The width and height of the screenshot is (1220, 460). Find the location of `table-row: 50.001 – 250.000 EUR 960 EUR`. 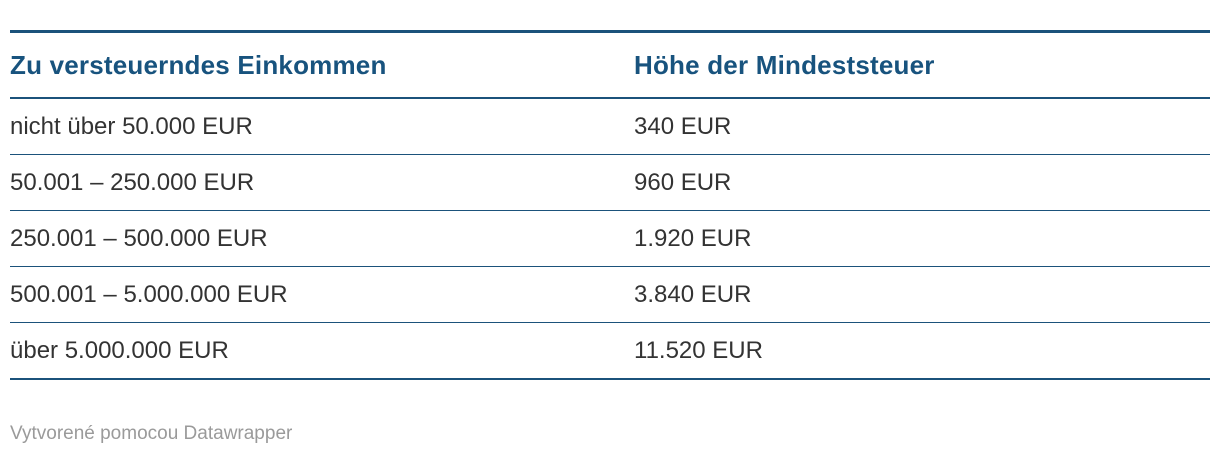

table-row: 50.001 – 250.000 EUR 960 EUR is located at coordinates (610, 182).